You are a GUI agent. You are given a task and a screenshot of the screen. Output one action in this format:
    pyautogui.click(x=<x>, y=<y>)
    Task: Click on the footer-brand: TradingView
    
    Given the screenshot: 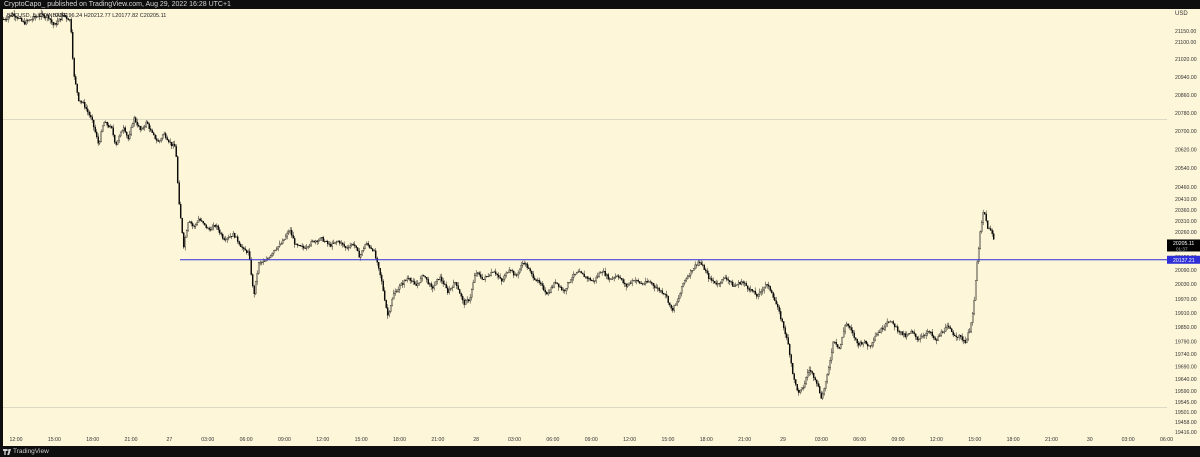 What is the action you would take?
    pyautogui.click(x=31, y=451)
    